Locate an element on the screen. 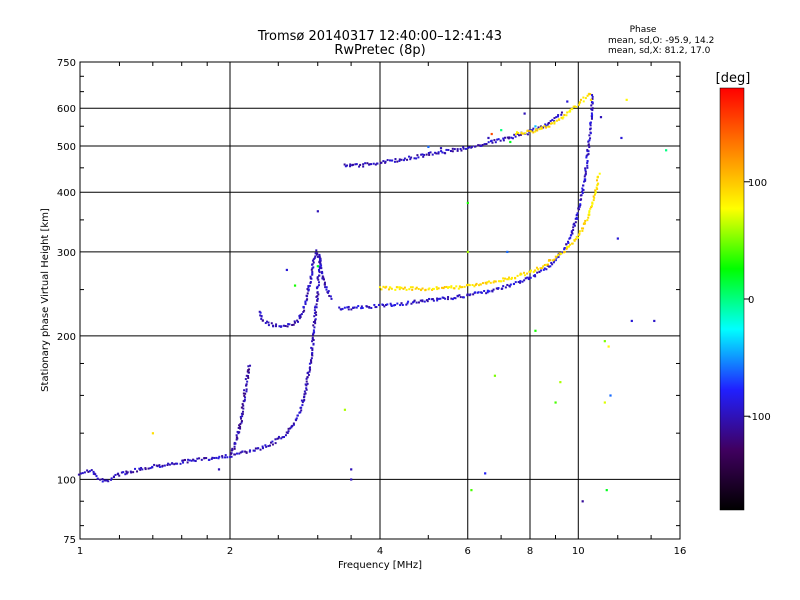  echo-point is located at coordinates (488, 138).